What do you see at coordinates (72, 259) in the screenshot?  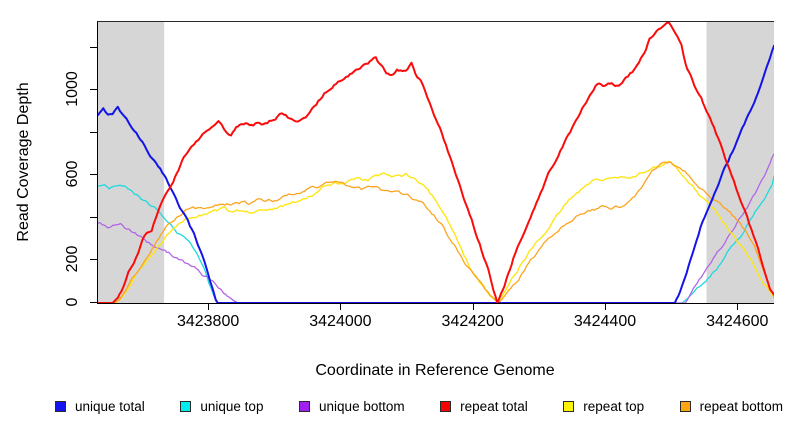 I see `y-tick-label: 200` at bounding box center [72, 259].